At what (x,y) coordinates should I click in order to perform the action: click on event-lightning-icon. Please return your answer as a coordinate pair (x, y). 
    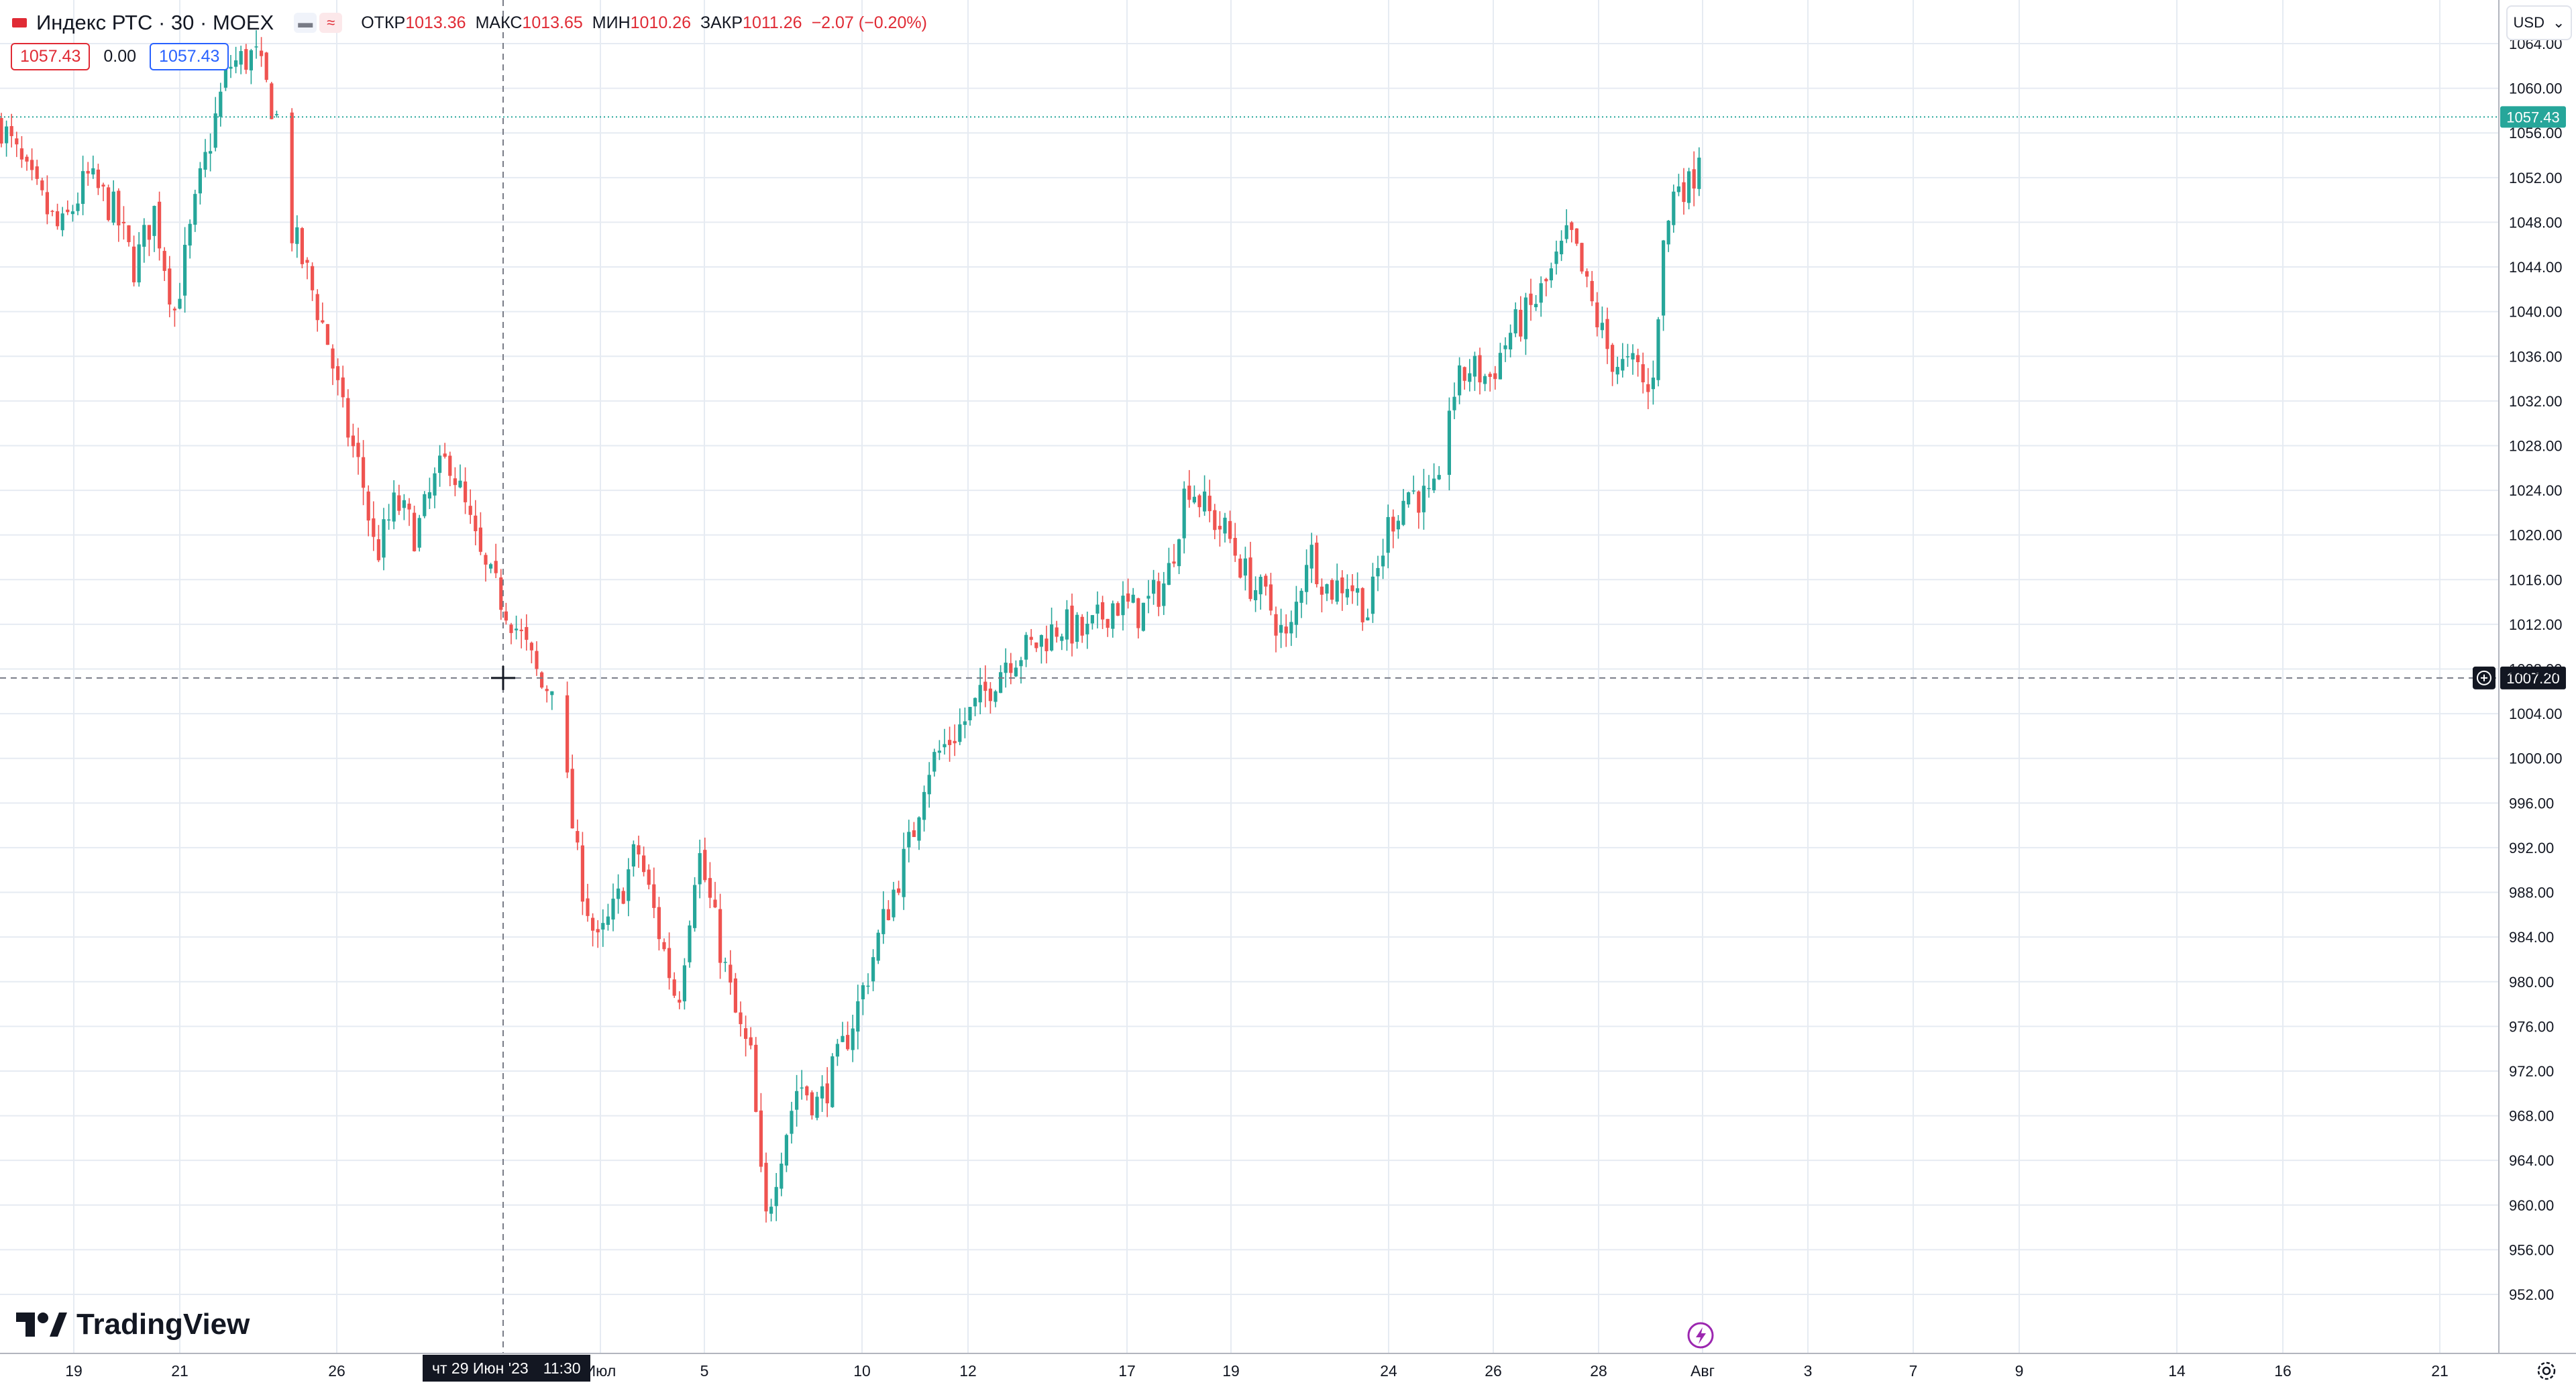
    Looking at the image, I should click on (1700, 1335).